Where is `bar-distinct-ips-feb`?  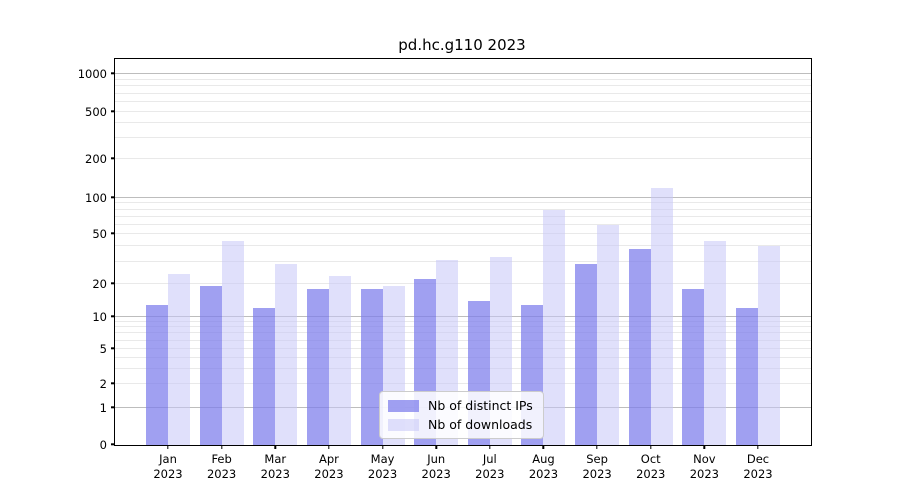
bar-distinct-ips-feb is located at coordinates (210, 365).